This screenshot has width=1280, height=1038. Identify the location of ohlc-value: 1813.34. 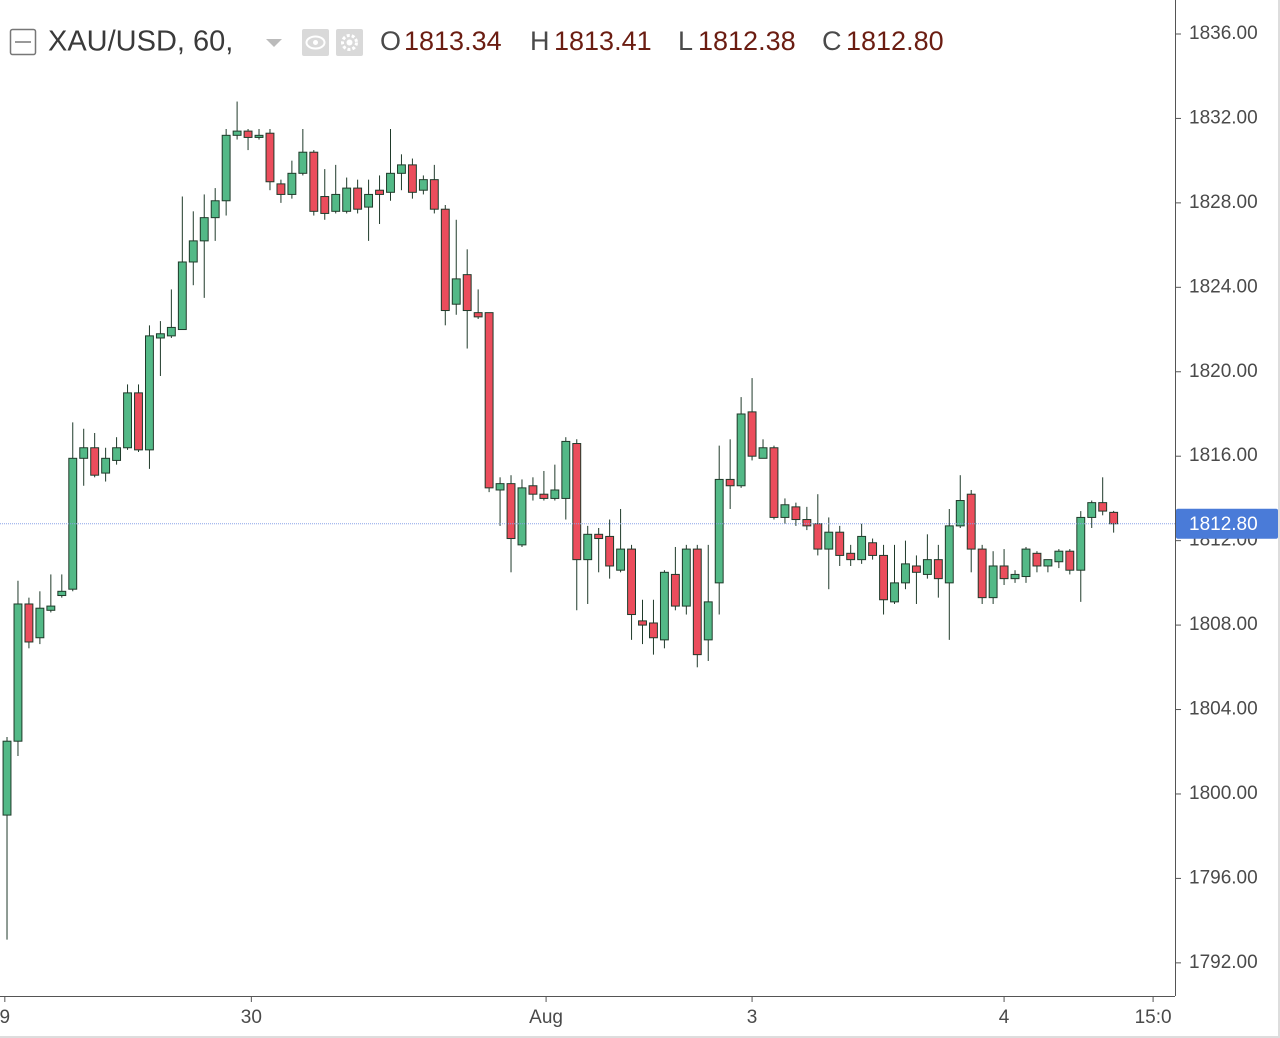
(453, 41).